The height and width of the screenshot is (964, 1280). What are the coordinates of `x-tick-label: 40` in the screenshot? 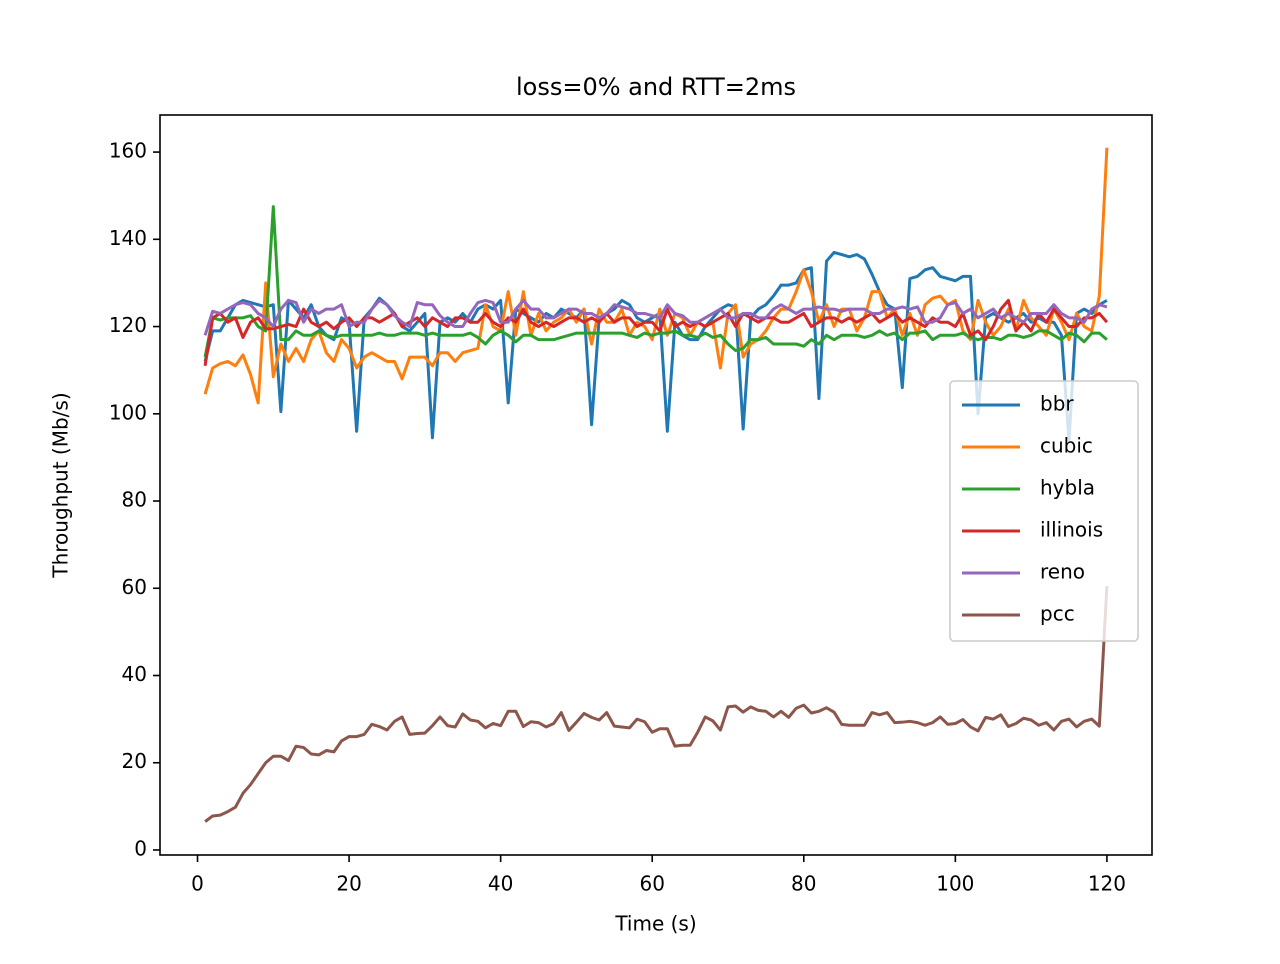 It's located at (500, 884).